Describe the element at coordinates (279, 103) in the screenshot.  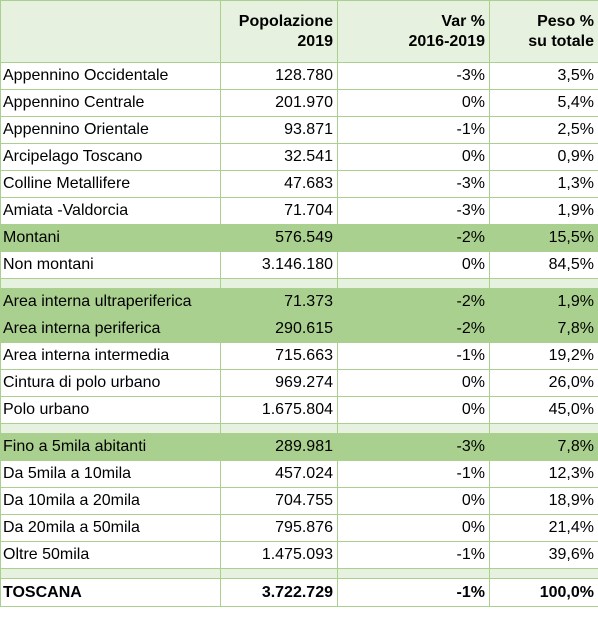
I see `row-population: 201.970` at that location.